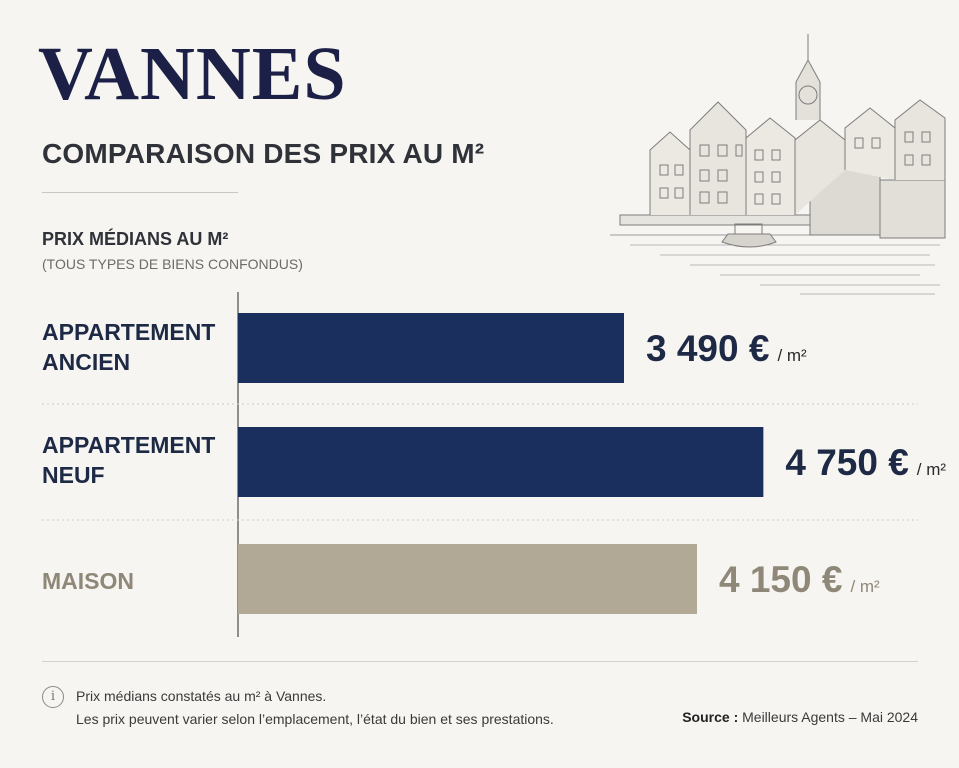  Describe the element at coordinates (129, 460) in the screenshot. I see `category-label-appartement-neuf: APPARTEMENT NEUF` at that location.